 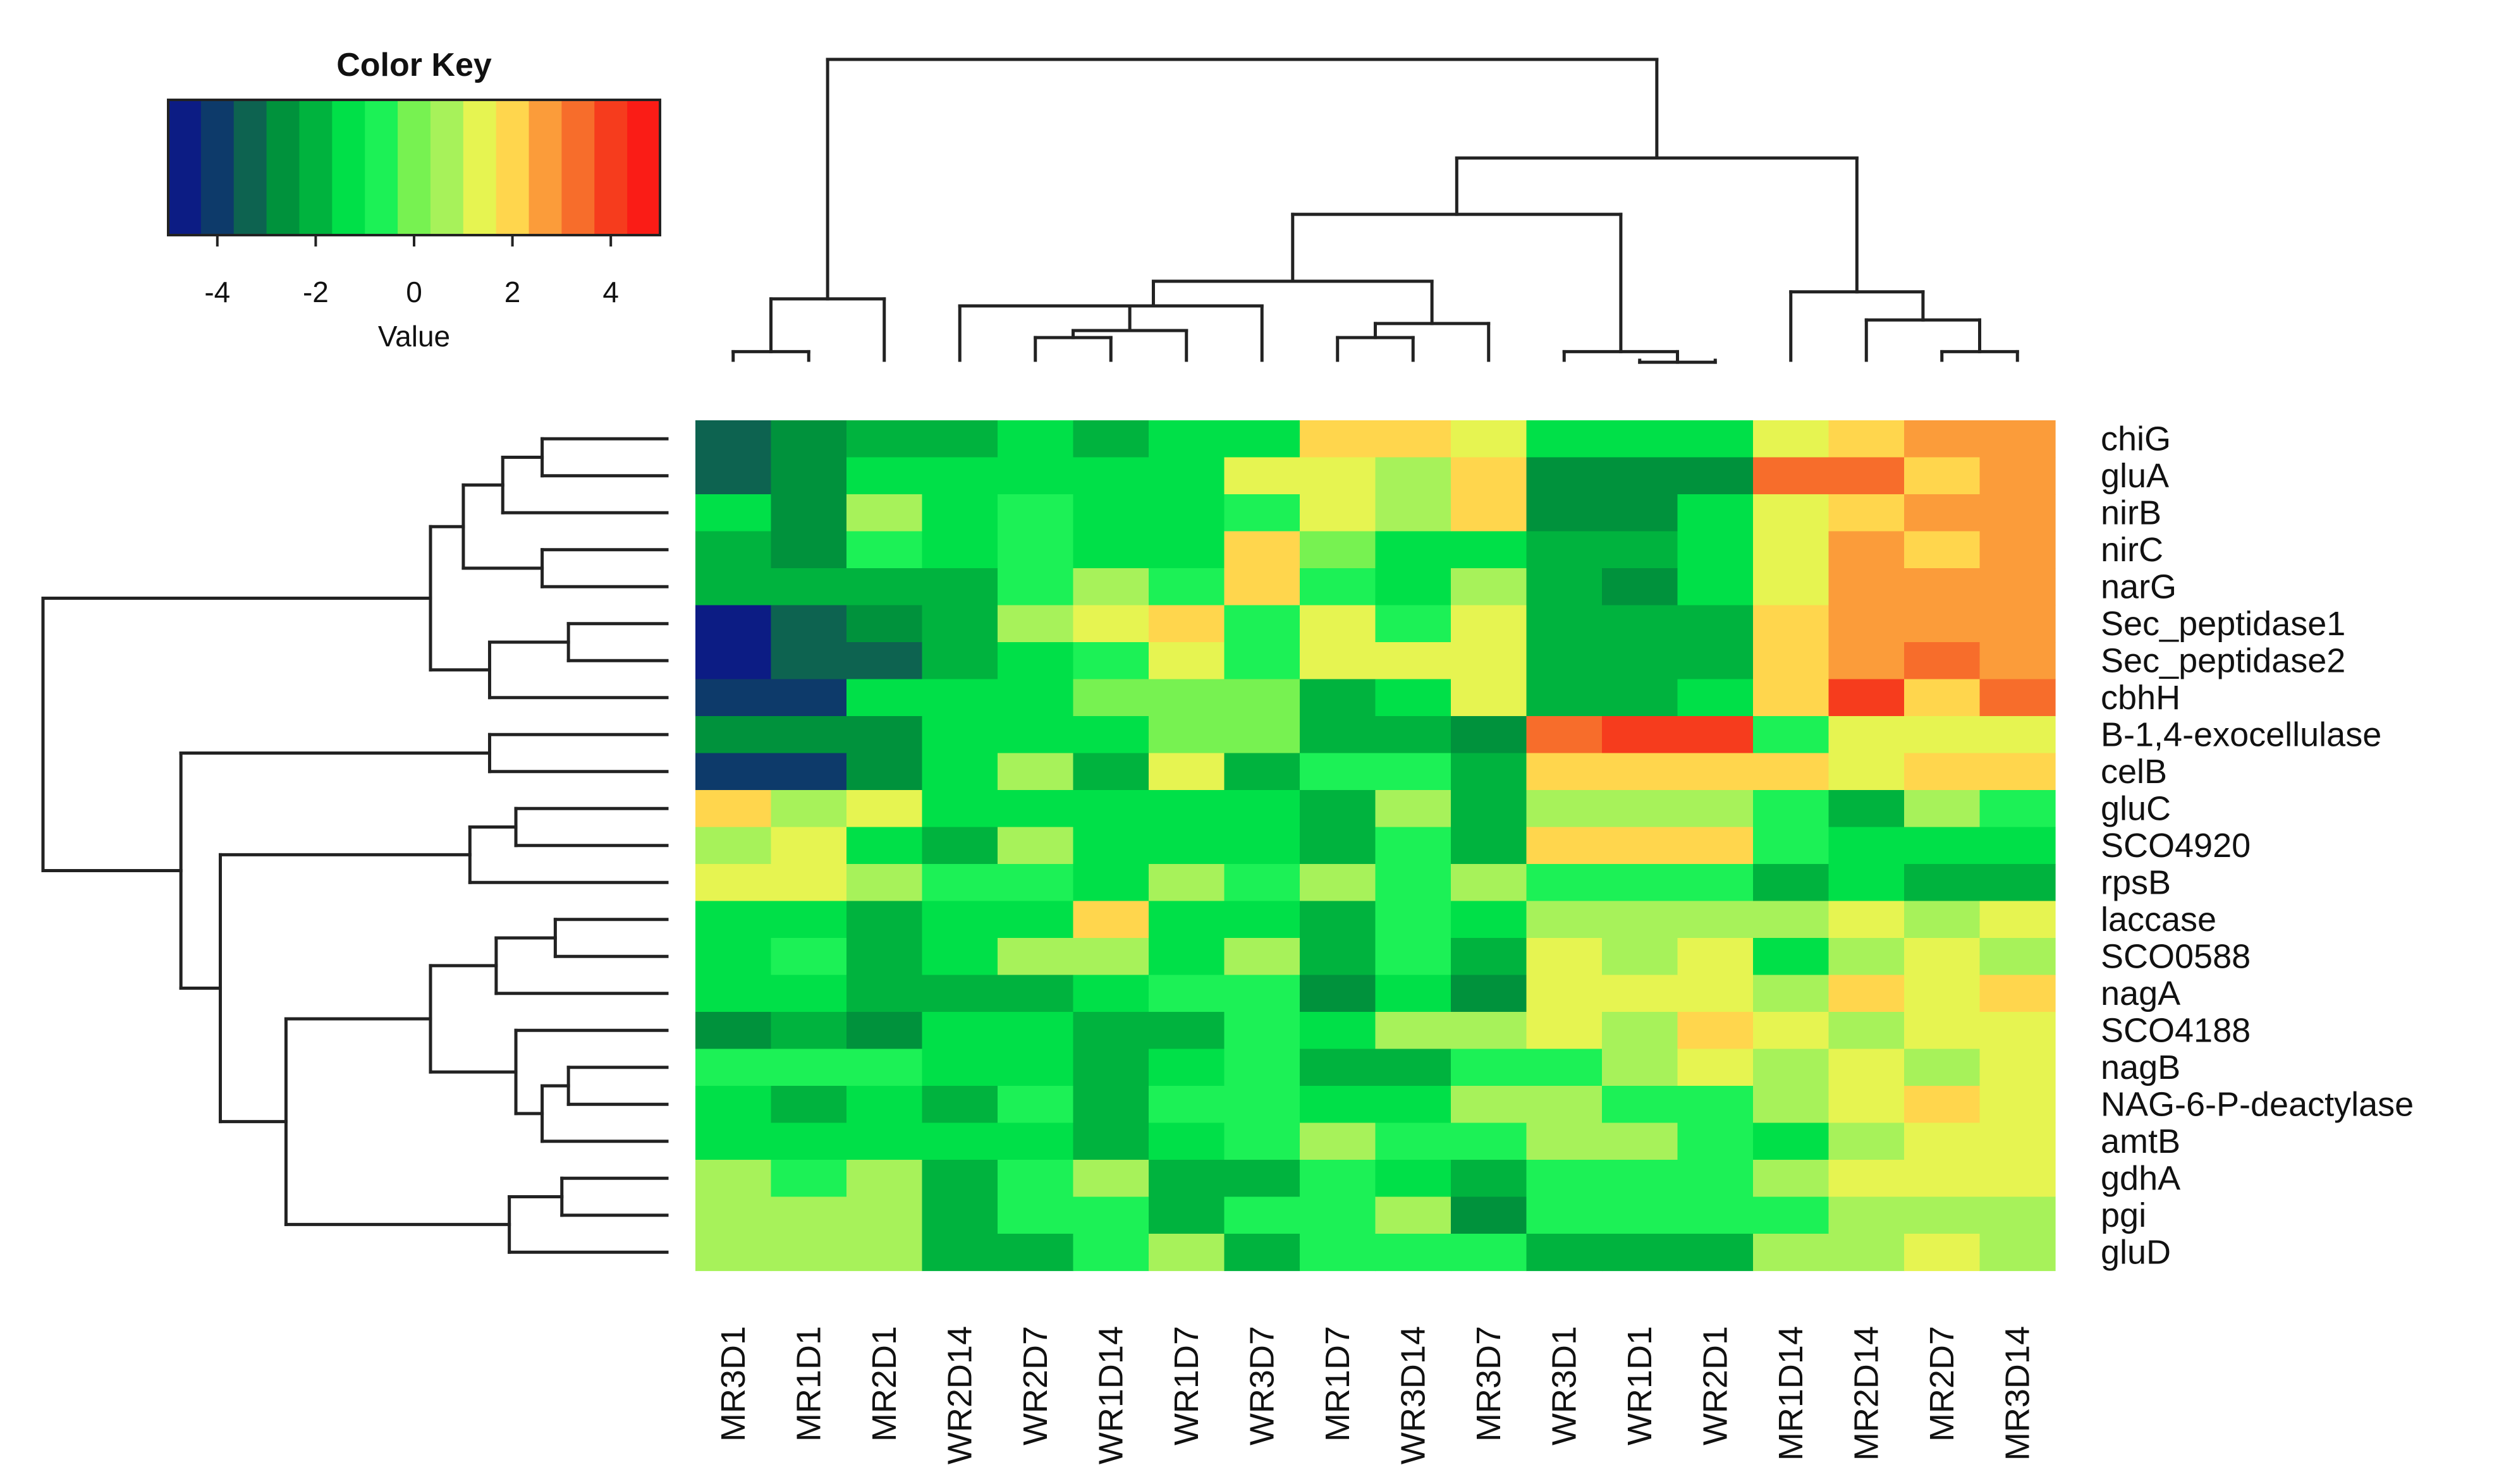 What do you see at coordinates (884, 1384) in the screenshot?
I see `column-label: MR2D1` at bounding box center [884, 1384].